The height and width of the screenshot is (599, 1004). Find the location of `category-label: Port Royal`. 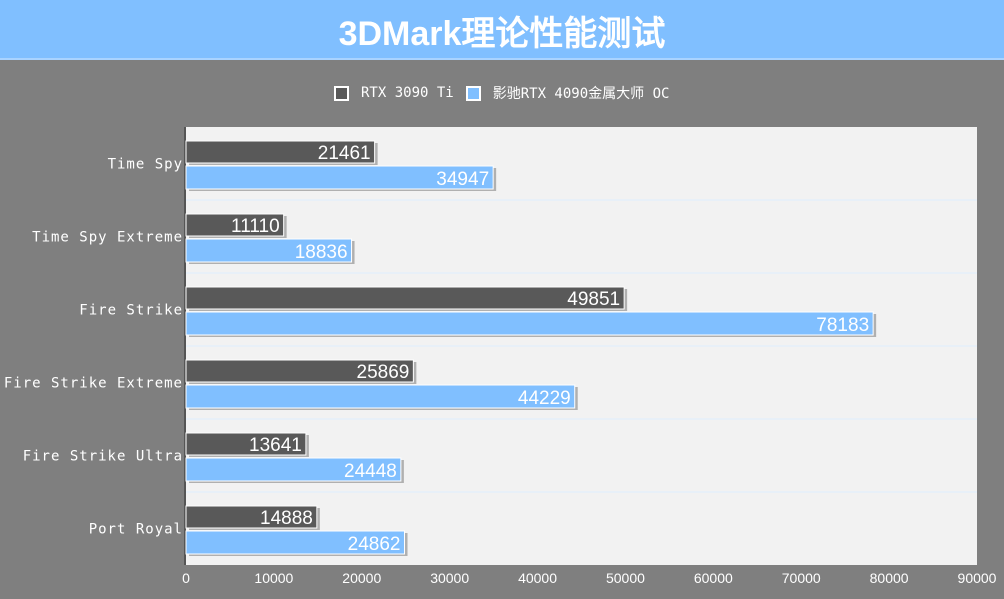

category-label: Port Royal is located at coordinates (136, 530).